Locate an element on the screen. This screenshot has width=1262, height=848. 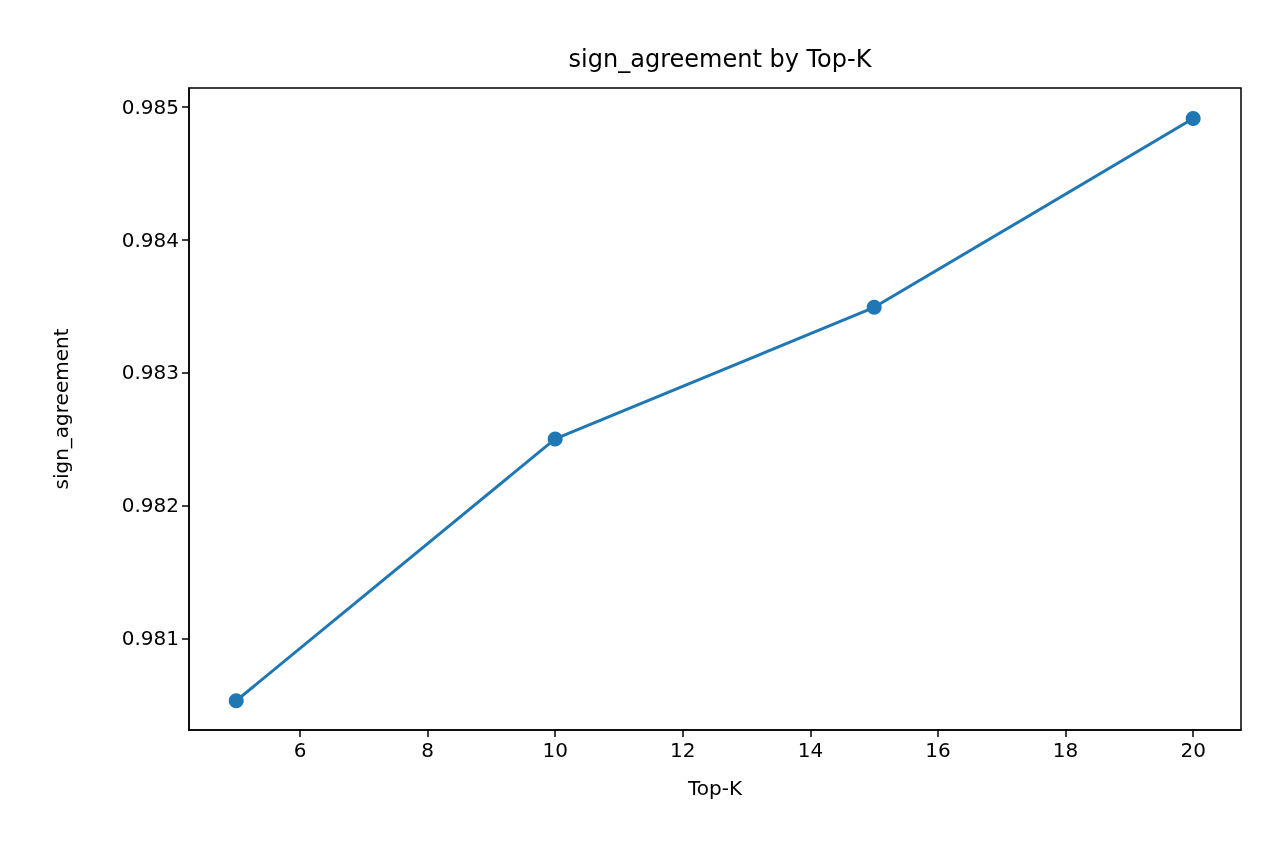
y-tick-label: 0.983 is located at coordinates (150, 372).